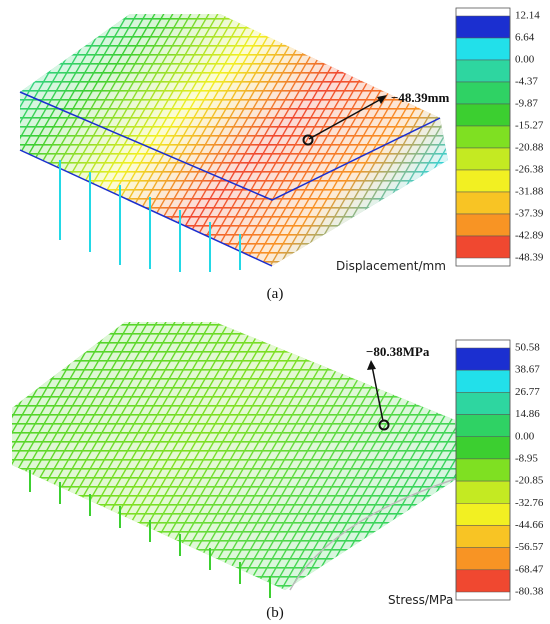  Describe the element at coordinates (527, 348) in the screenshot. I see `legend-label: 50.58` at that location.